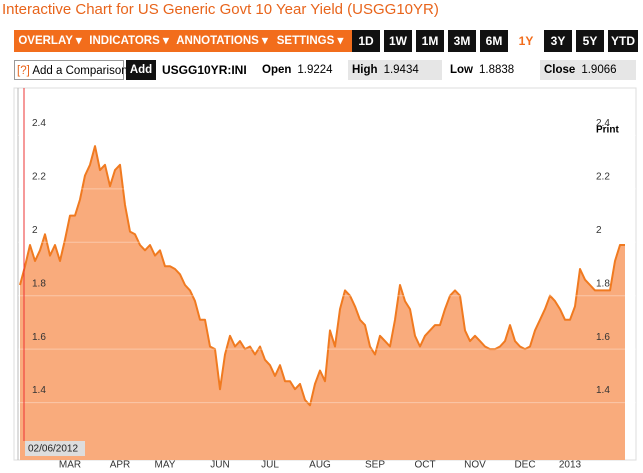  What do you see at coordinates (204, 70) in the screenshot?
I see `ticker: USGG10YR:INI` at bounding box center [204, 70].